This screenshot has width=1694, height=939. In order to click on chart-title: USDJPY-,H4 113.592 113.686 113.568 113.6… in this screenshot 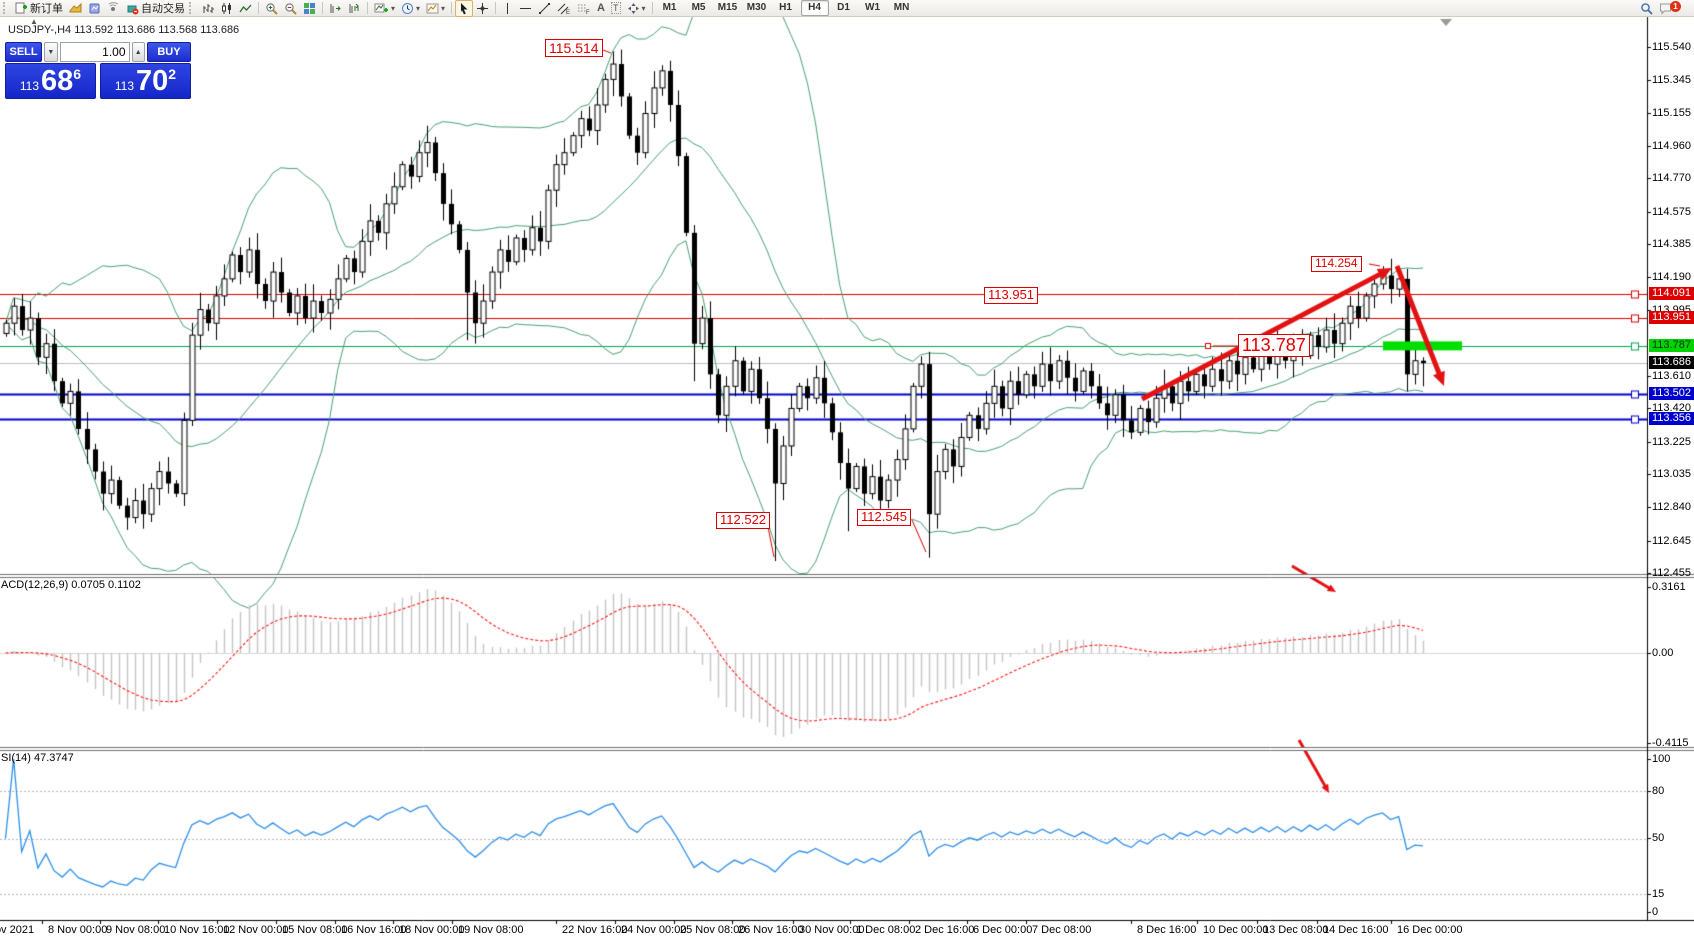, I will do `click(124, 30)`.